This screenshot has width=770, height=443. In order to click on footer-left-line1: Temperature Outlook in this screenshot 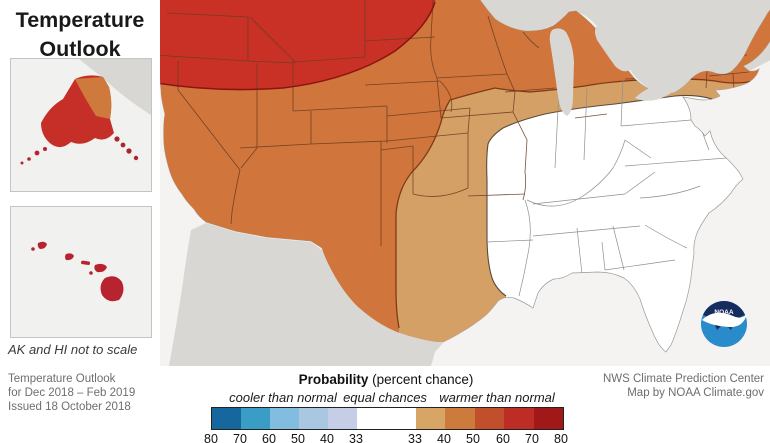, I will do `click(62, 379)`.